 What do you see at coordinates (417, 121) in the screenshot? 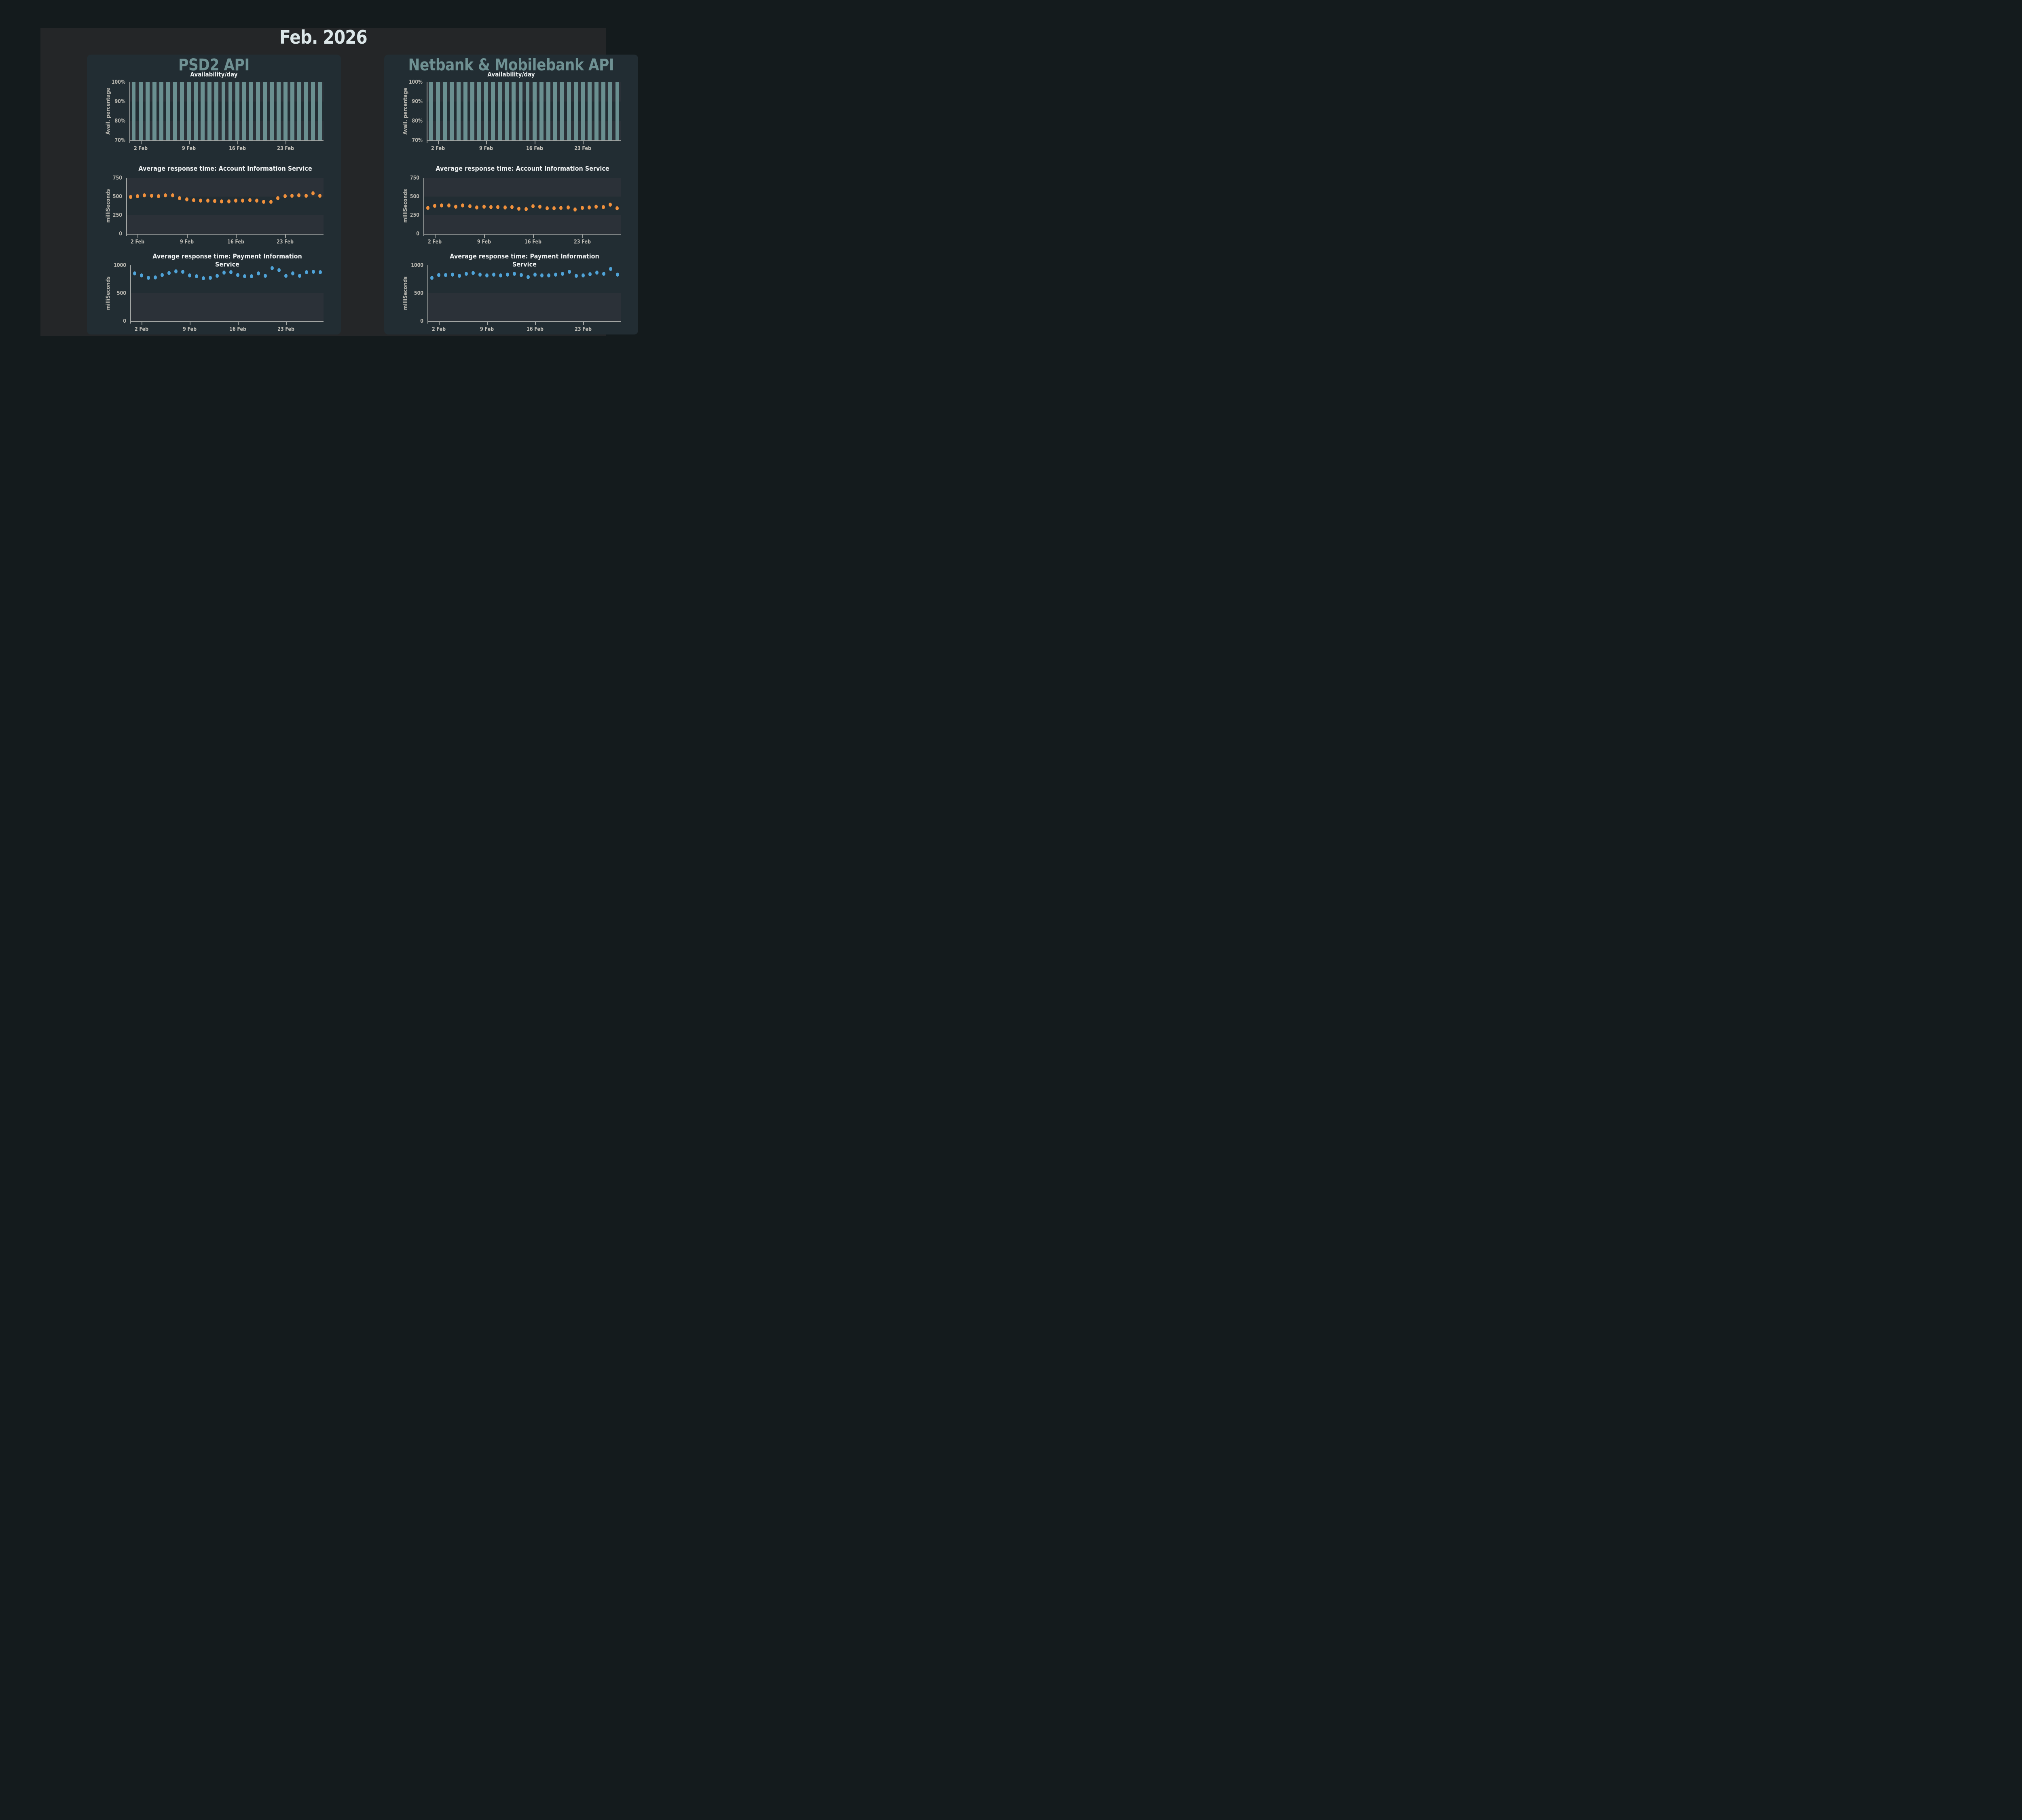
I see `y-axis-label: 80%` at bounding box center [417, 121].